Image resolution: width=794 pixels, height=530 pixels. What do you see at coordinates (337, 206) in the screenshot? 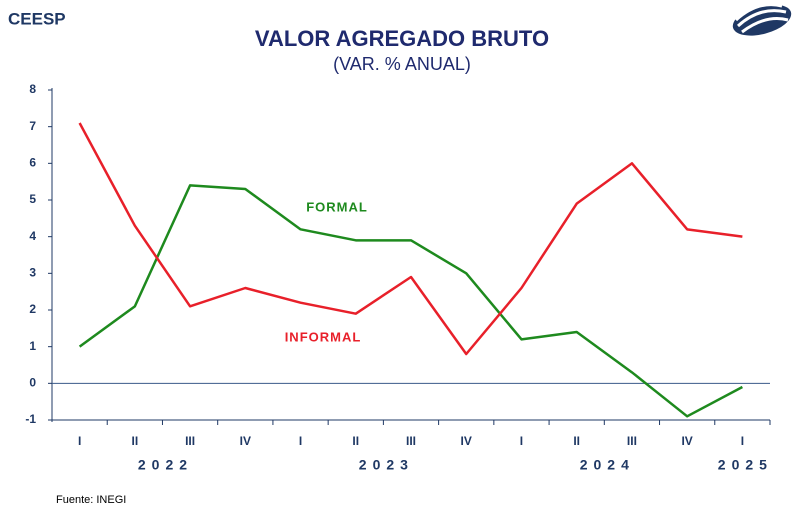
I see `series-label: FORMAL` at bounding box center [337, 206].